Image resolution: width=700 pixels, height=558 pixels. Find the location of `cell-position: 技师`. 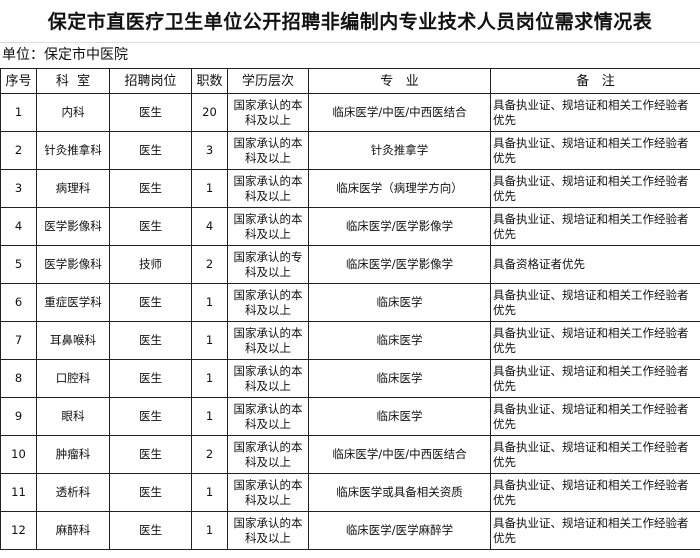

cell-position: 技师 is located at coordinates (150, 264).